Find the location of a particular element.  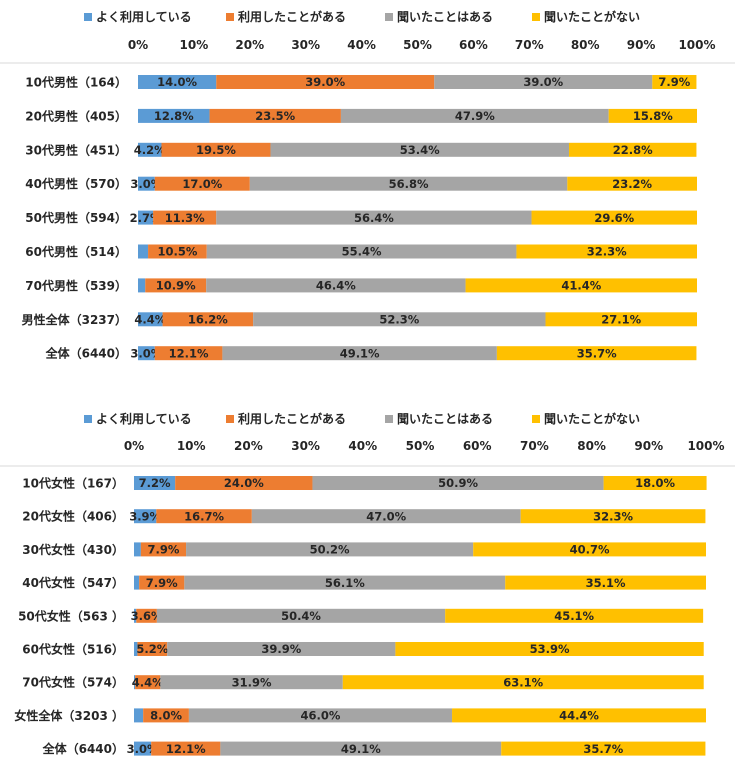

data-label: 41.4% is located at coordinates (581, 286).